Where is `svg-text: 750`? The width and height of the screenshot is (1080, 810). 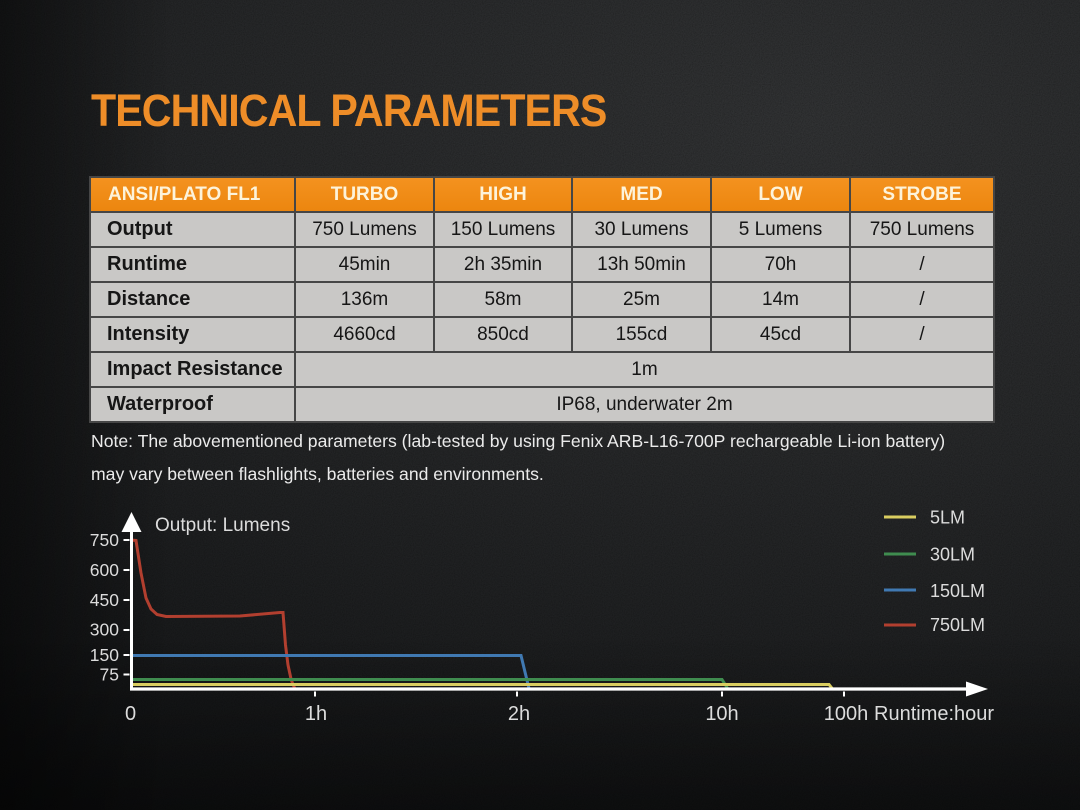 svg-text: 750 is located at coordinates (104, 540).